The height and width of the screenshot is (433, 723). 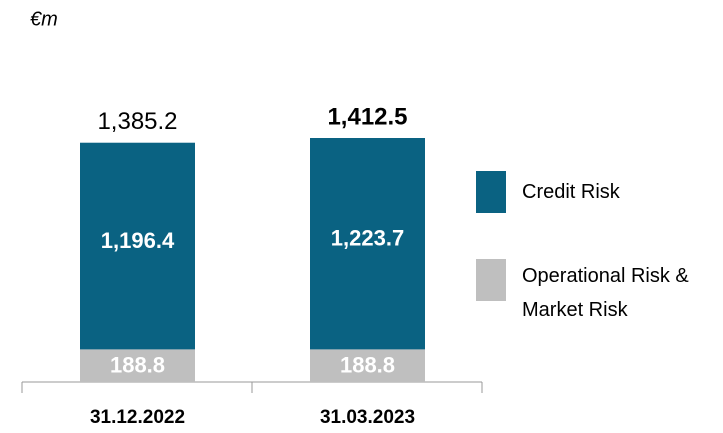 I want to click on total-label: 1,412.5, so click(x=367, y=116).